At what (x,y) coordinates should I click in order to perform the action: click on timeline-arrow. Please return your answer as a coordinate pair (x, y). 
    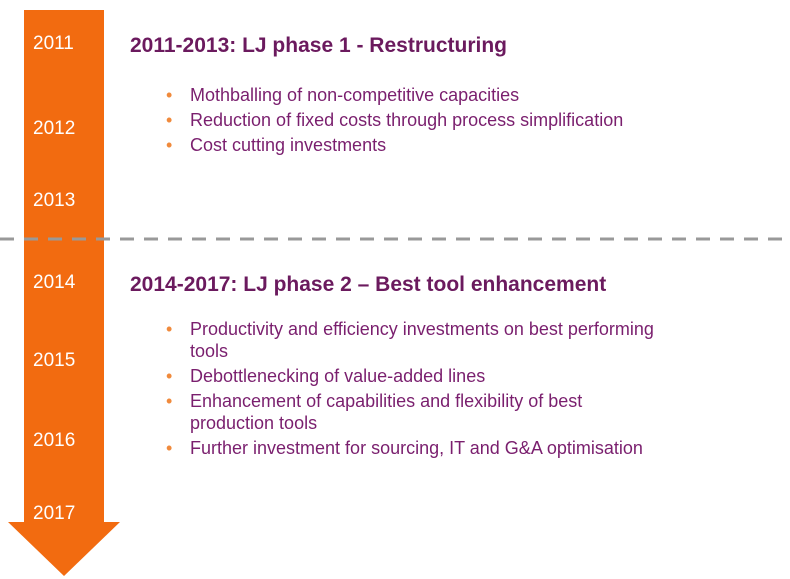
    Looking at the image, I should click on (64, 293).